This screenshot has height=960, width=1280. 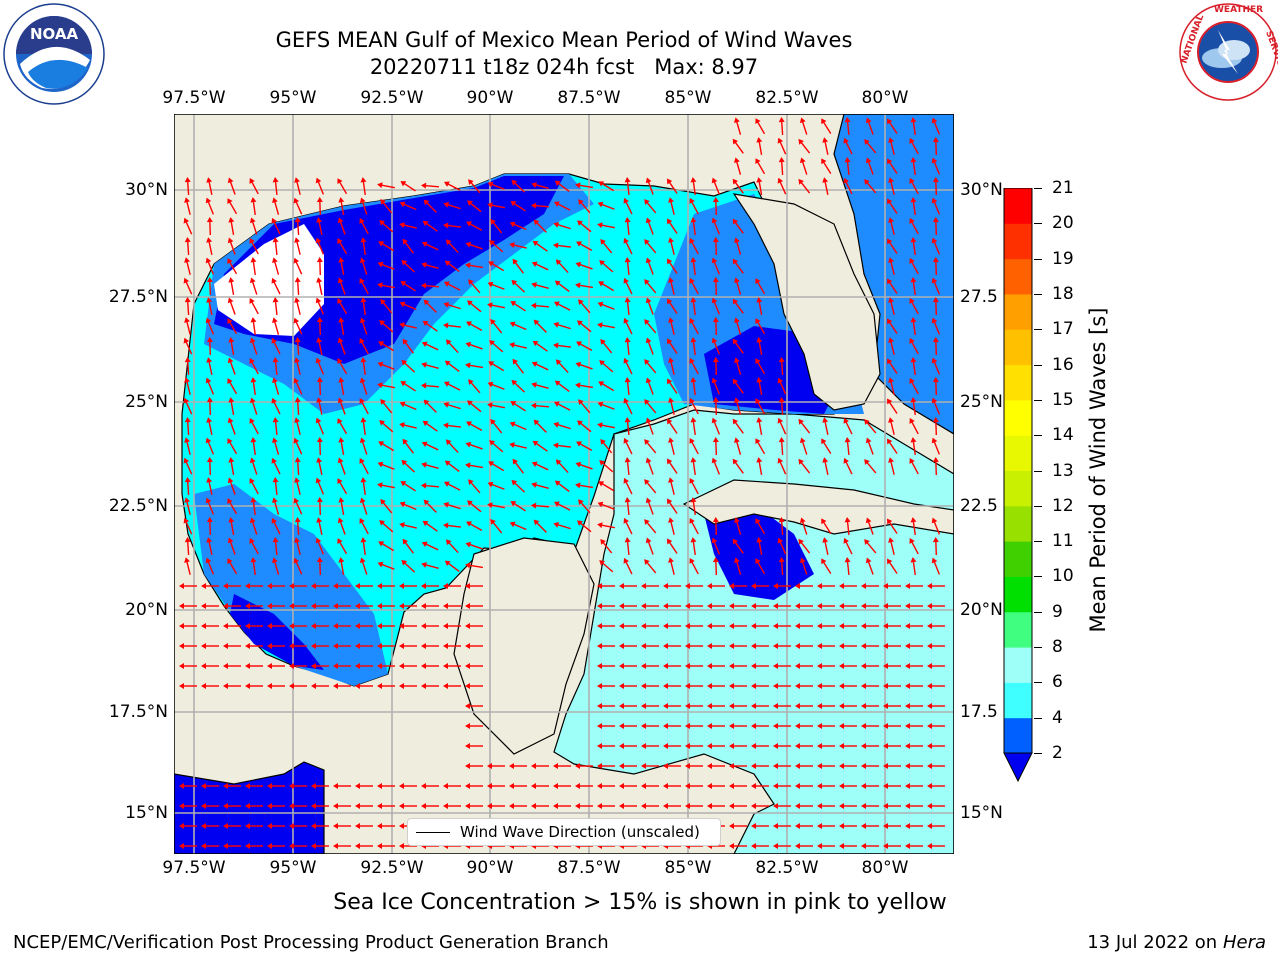 What do you see at coordinates (688, 98) in the screenshot?
I see `lon-label-top: 85°W` at bounding box center [688, 98].